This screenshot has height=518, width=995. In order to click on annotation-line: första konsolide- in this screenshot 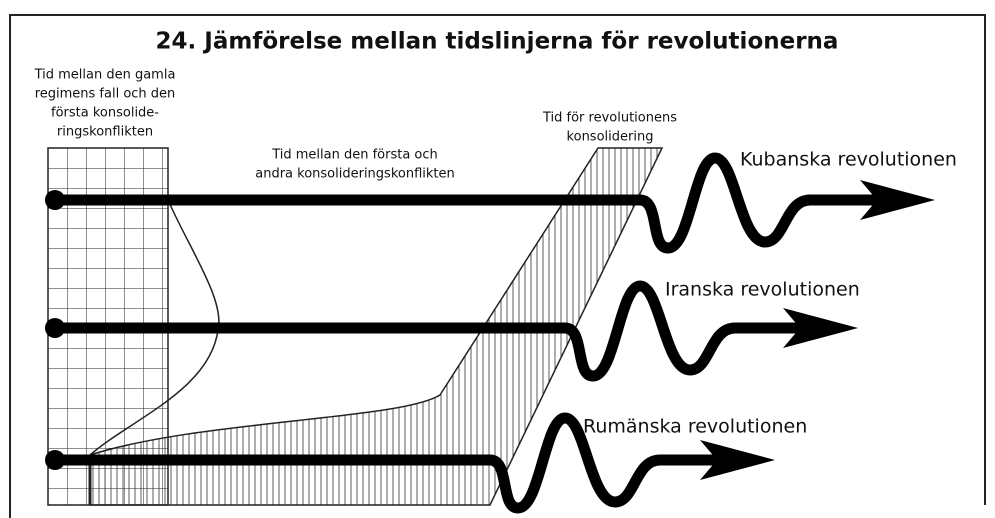, I will do `click(105, 113)`.